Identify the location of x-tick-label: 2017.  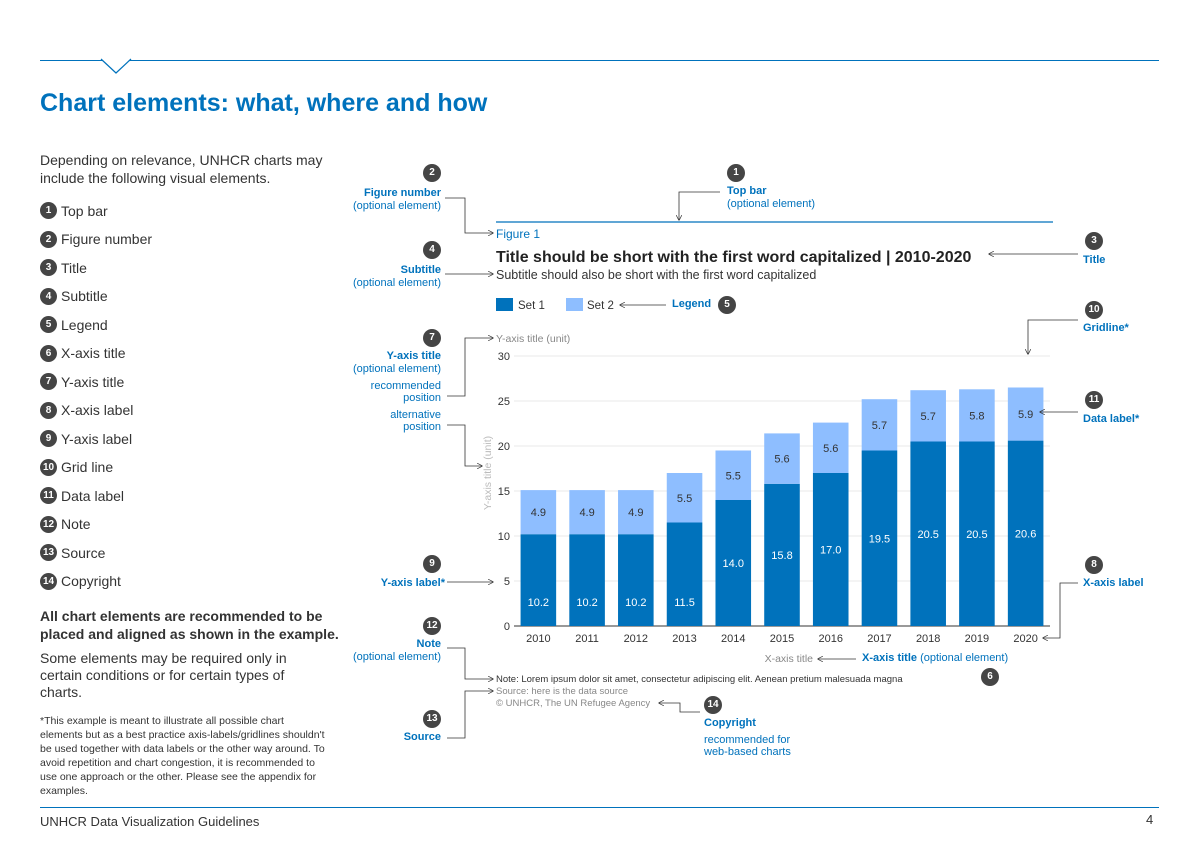
(879, 639).